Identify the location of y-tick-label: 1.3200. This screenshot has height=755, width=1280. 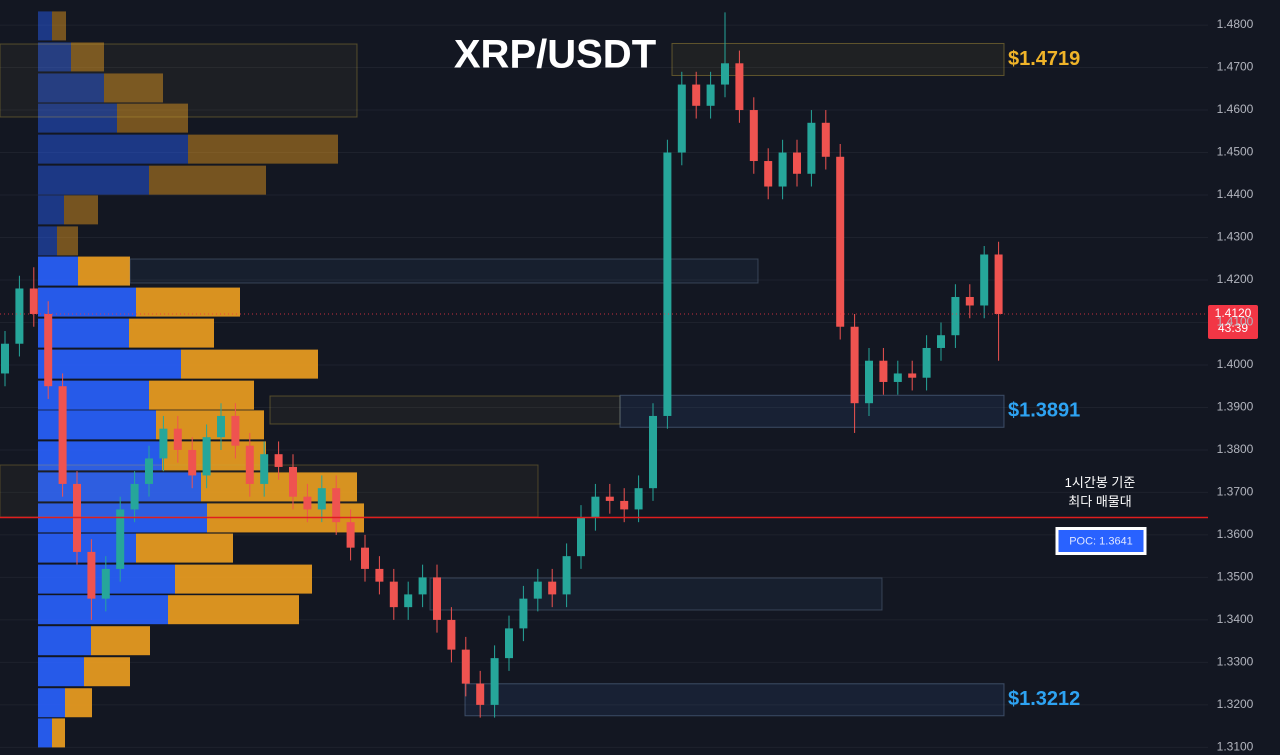
(1235, 704).